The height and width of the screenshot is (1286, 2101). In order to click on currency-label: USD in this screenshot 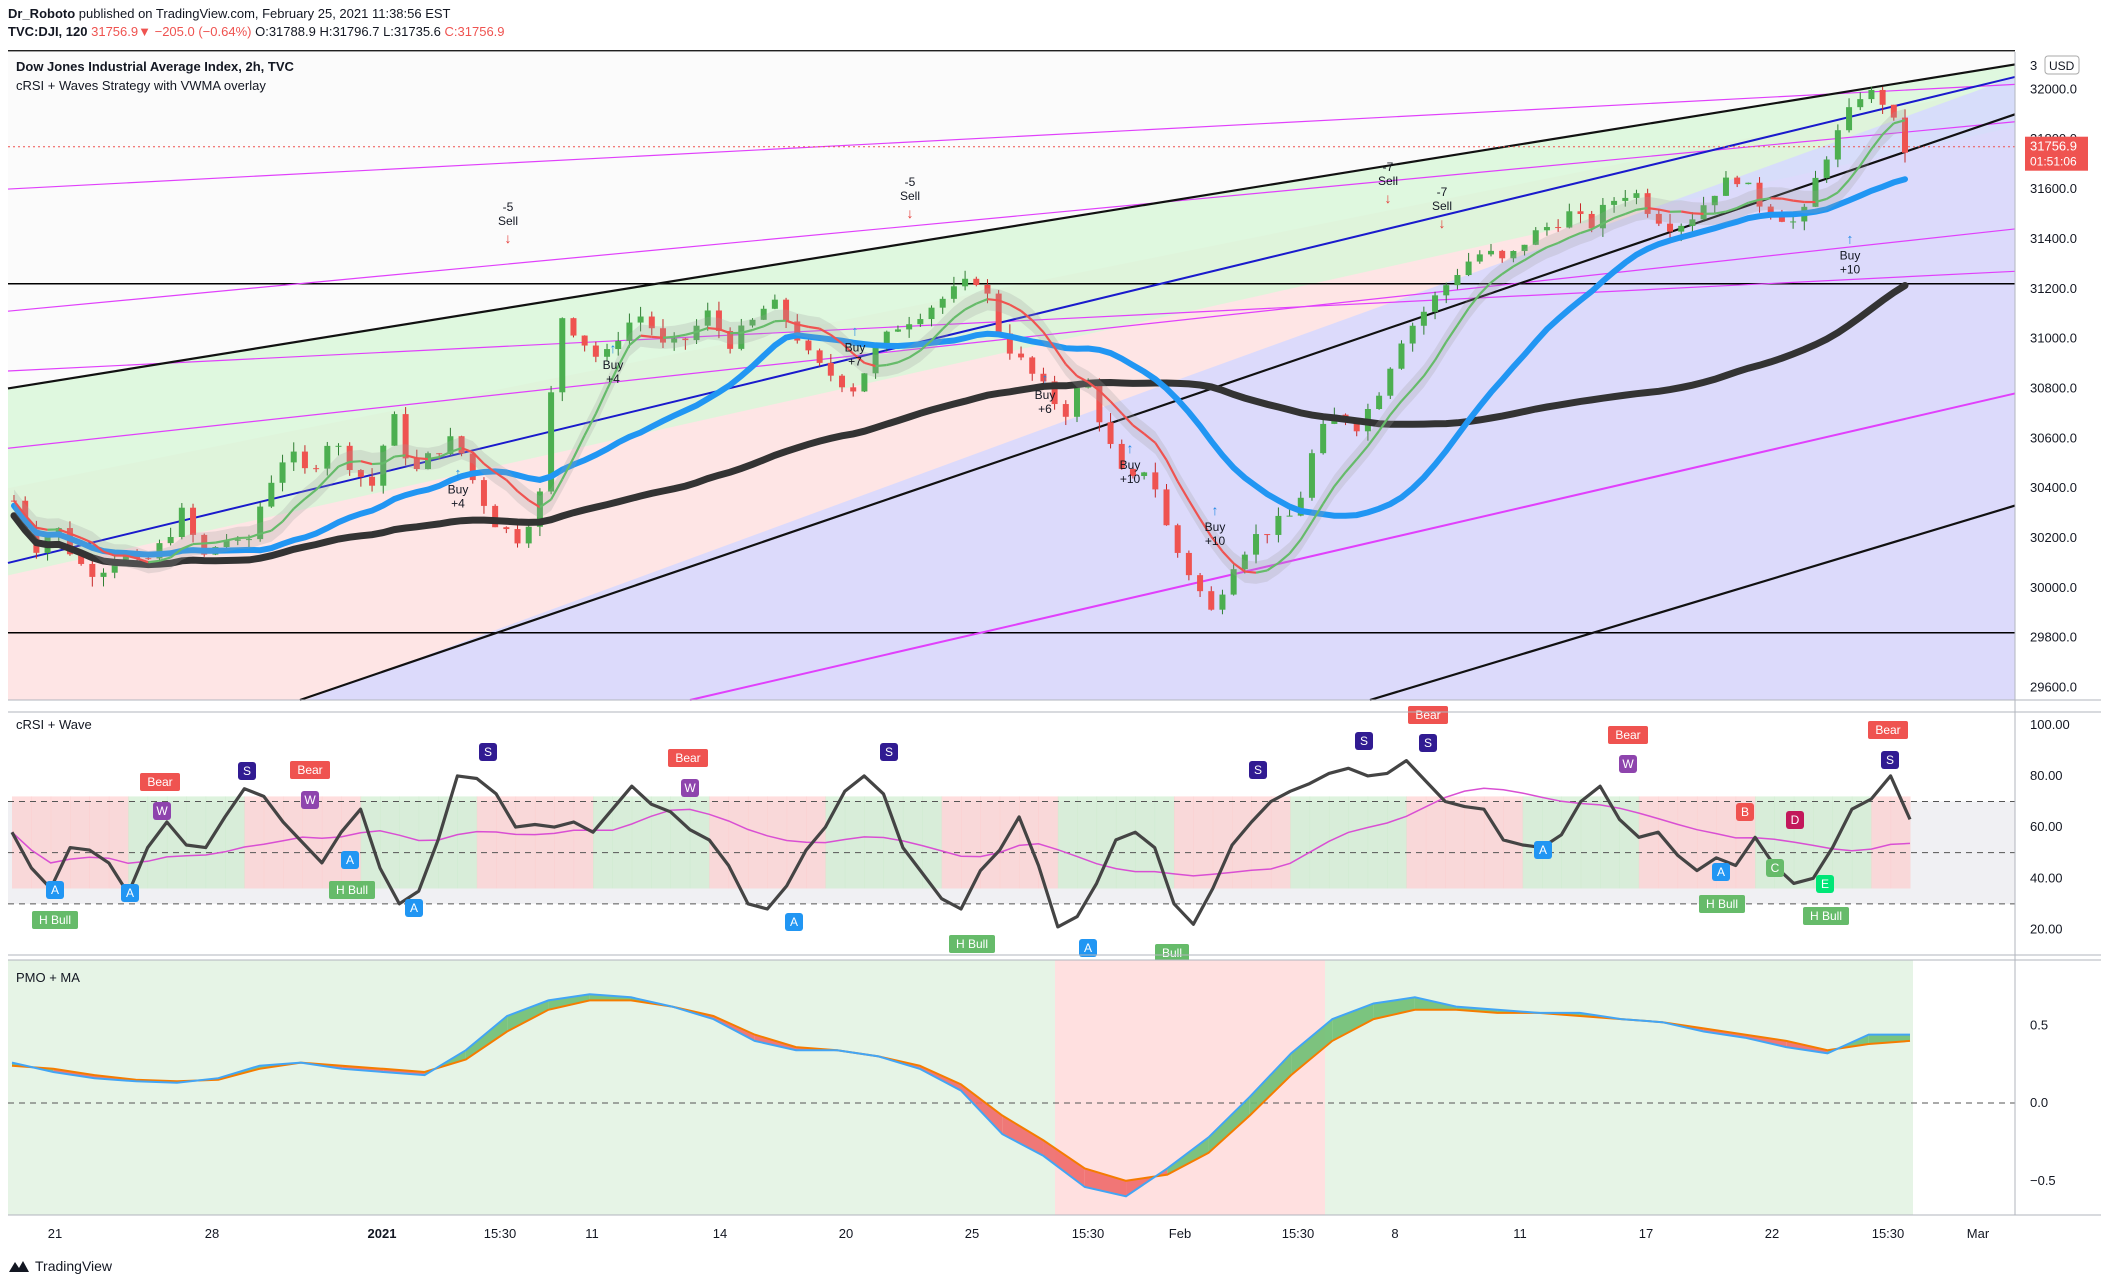, I will do `click(2062, 66)`.